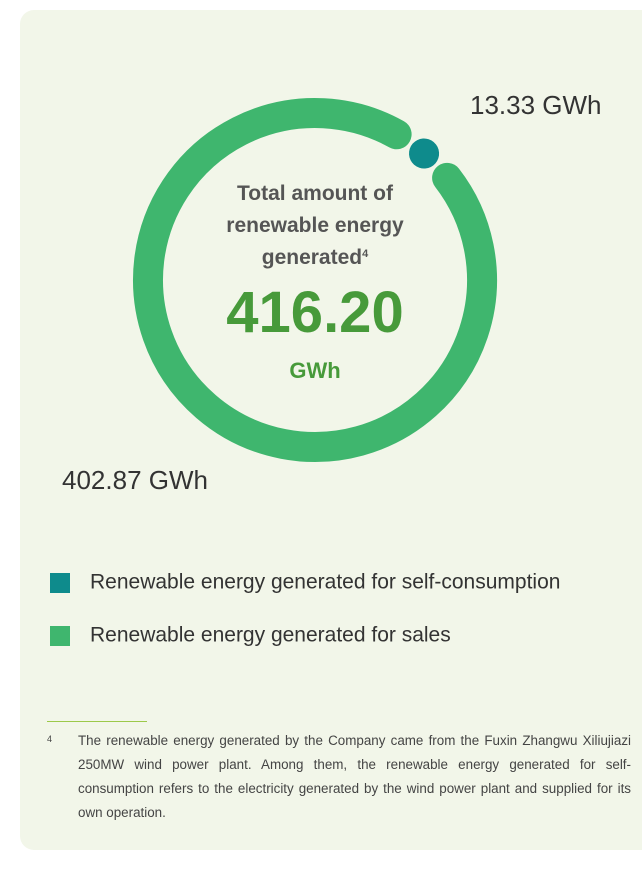 This screenshot has width=642, height=876. Describe the element at coordinates (135, 480) in the screenshot. I see `value-label: 402.87 GWh` at that location.